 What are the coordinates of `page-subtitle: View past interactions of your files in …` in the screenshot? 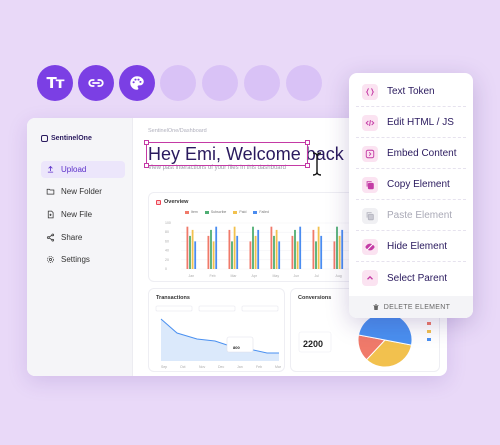 It's located at (217, 168).